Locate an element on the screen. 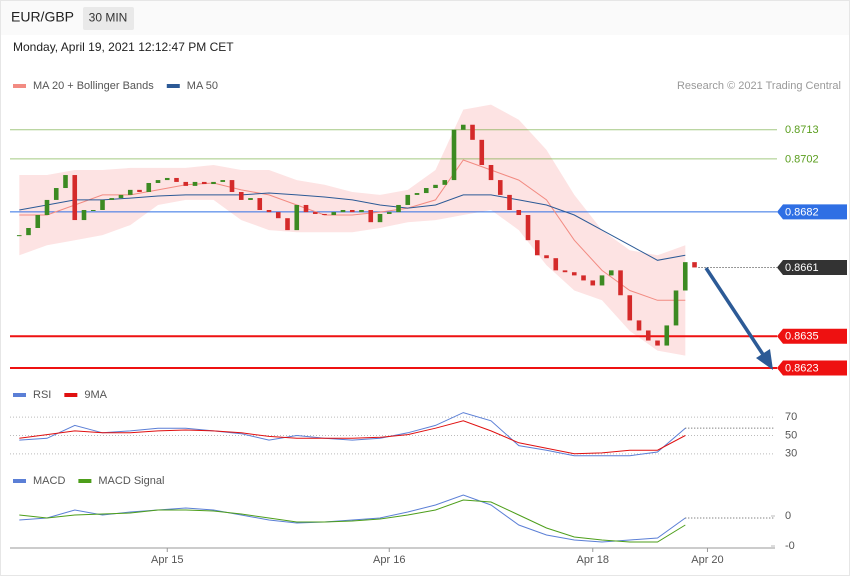  legend-label: MA 50 is located at coordinates (202, 86).